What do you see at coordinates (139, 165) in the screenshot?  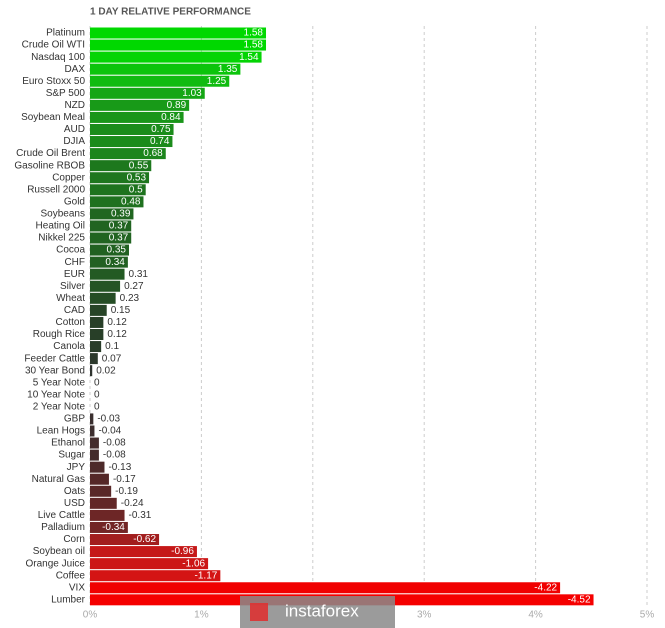 I see `value-label: 0.55` at bounding box center [139, 165].